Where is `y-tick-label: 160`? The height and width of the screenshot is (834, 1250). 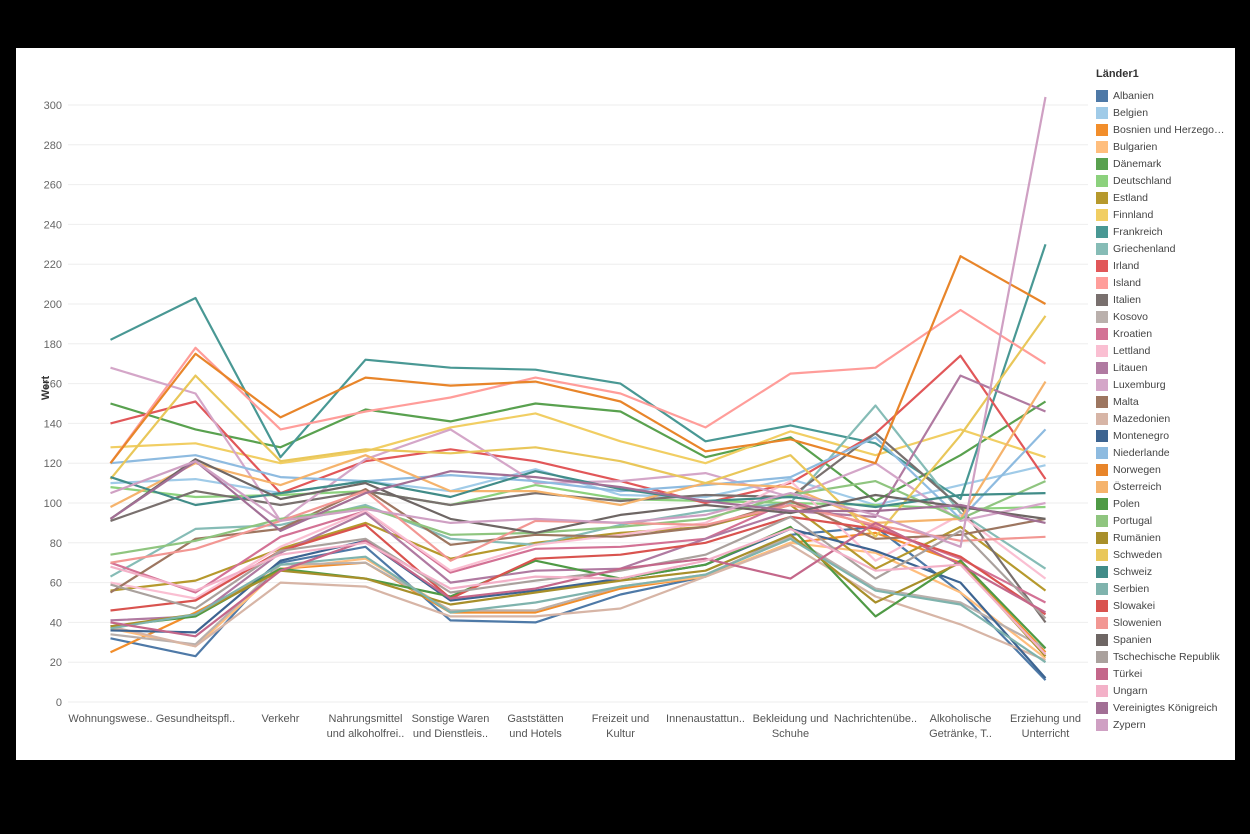 y-tick-label: 160 is located at coordinates (53, 385).